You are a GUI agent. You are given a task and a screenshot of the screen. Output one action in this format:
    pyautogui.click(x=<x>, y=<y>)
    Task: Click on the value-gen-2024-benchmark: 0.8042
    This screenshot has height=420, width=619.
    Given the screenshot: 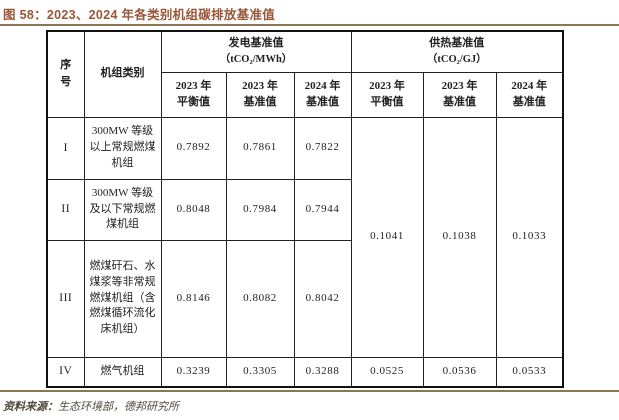 What is the action you would take?
    pyautogui.click(x=322, y=298)
    